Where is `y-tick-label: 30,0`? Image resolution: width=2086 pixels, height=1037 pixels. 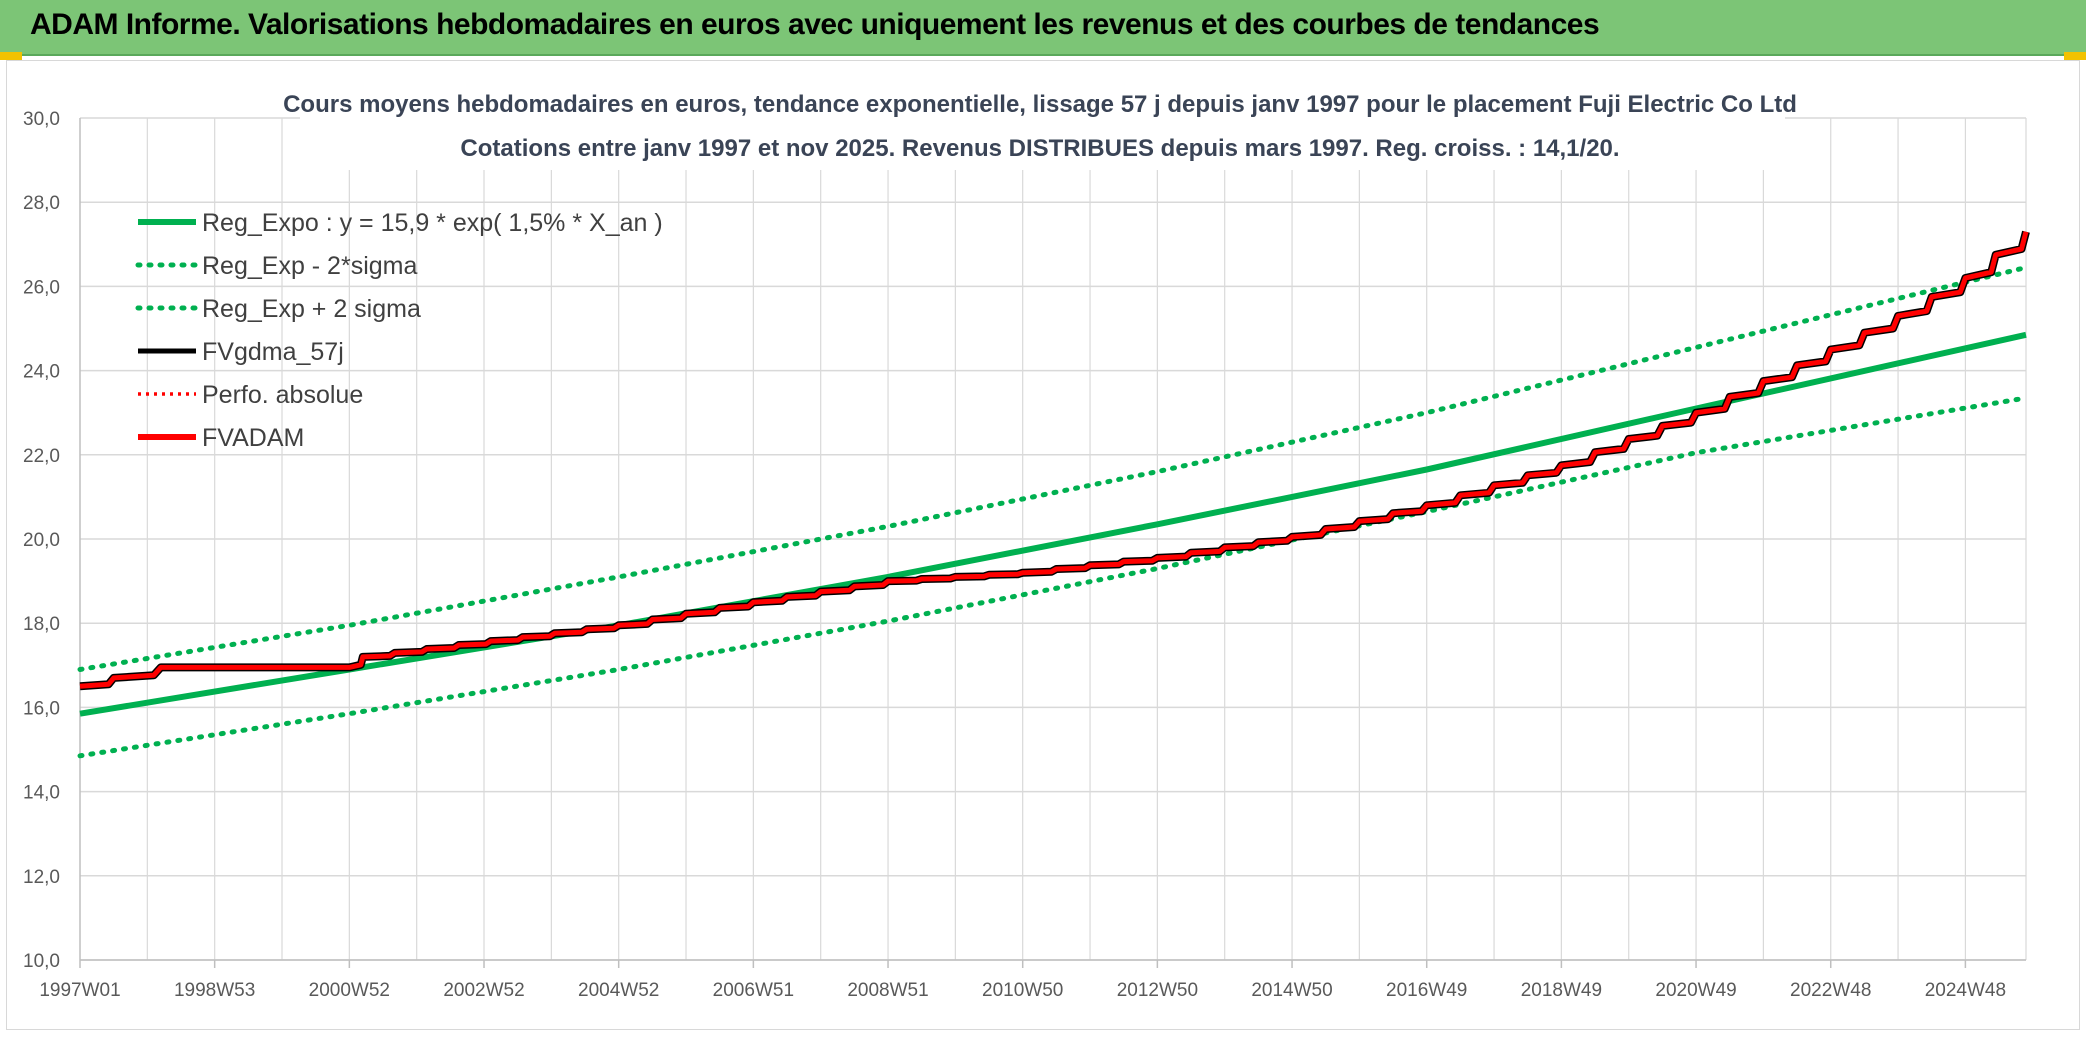 y-tick-label: 30,0 is located at coordinates (41, 119).